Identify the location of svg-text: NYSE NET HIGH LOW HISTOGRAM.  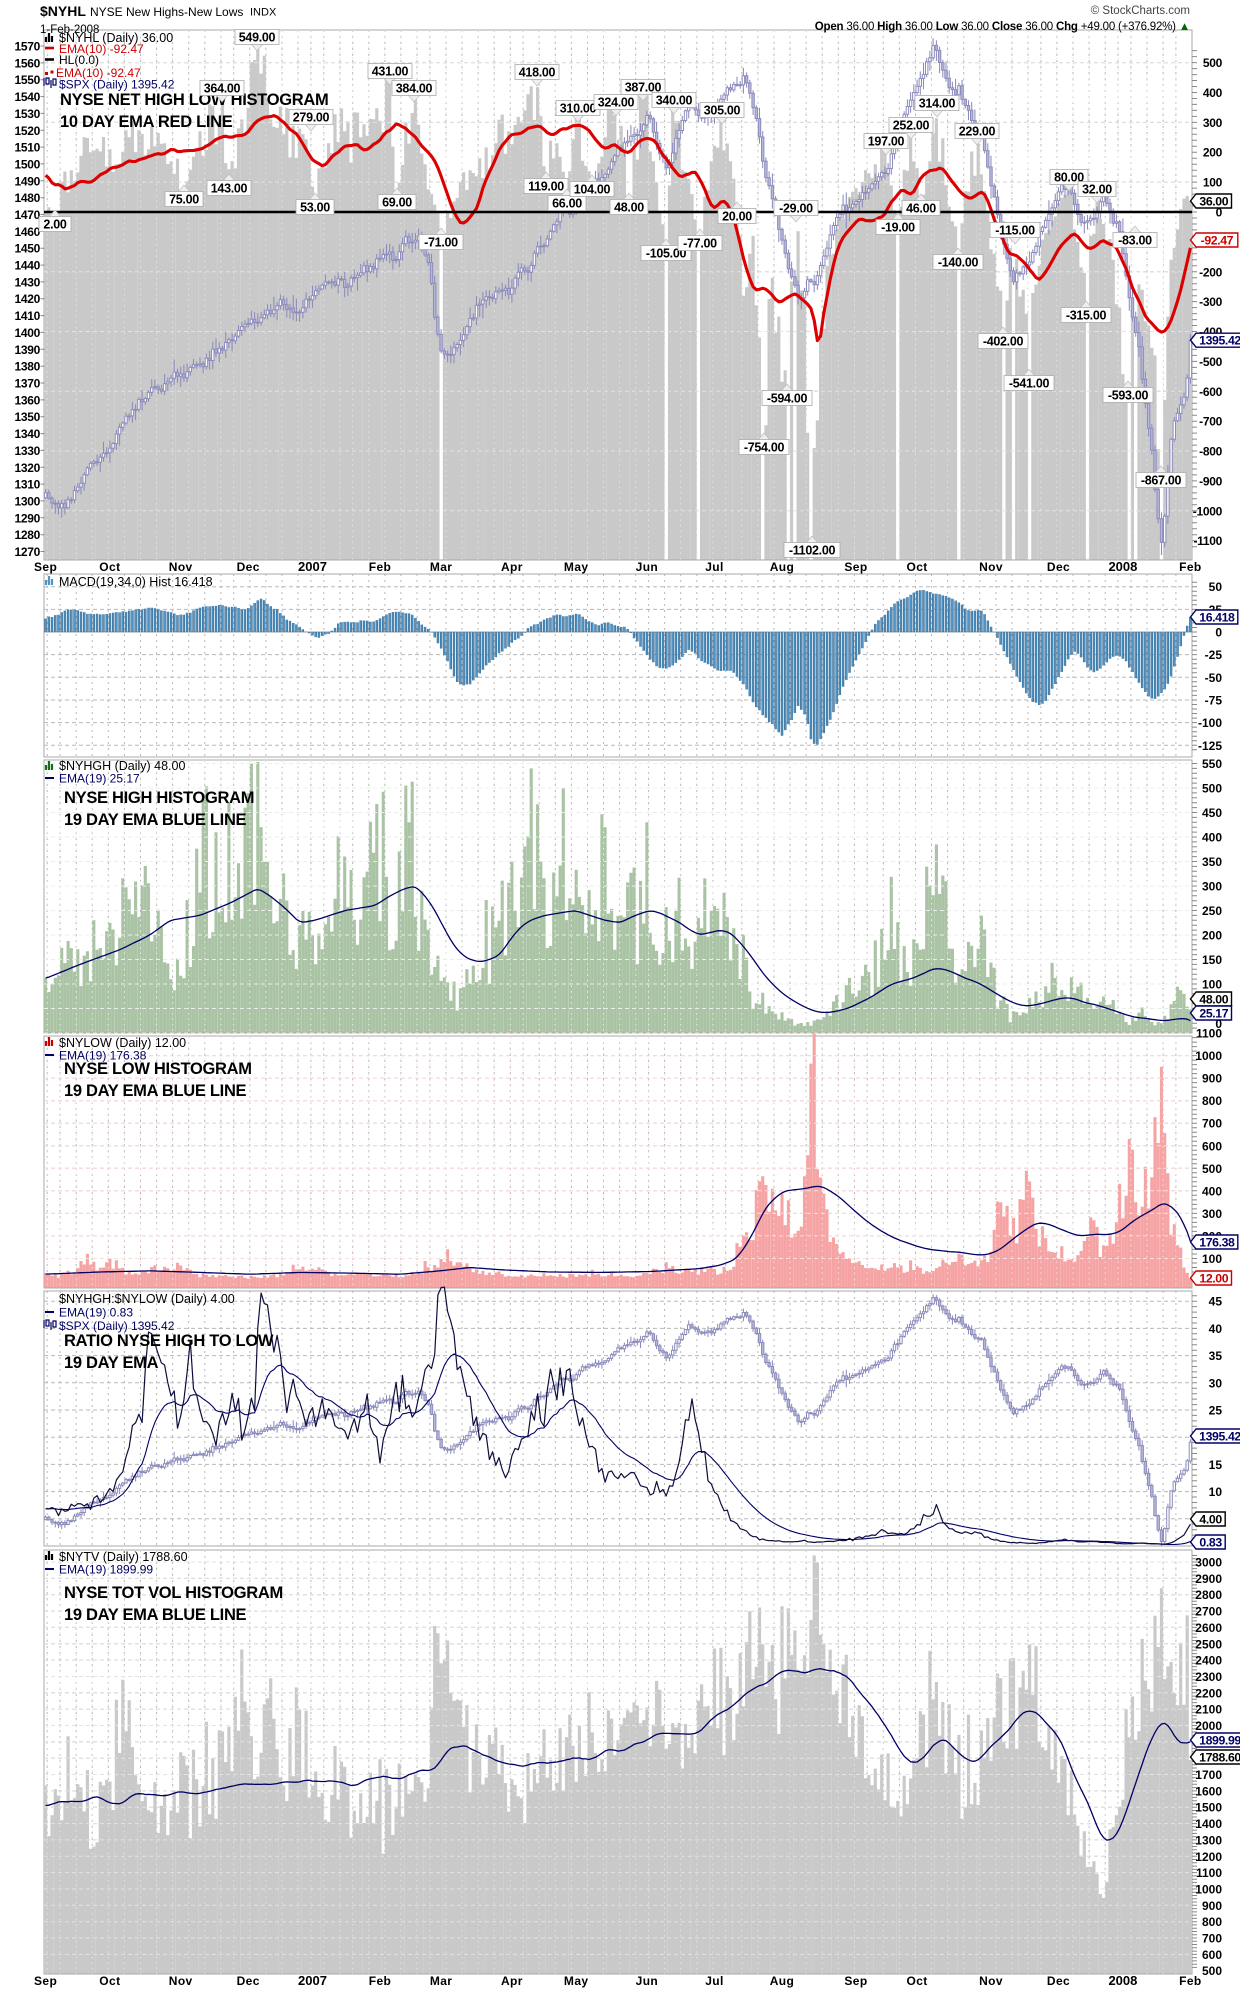
(194, 100).